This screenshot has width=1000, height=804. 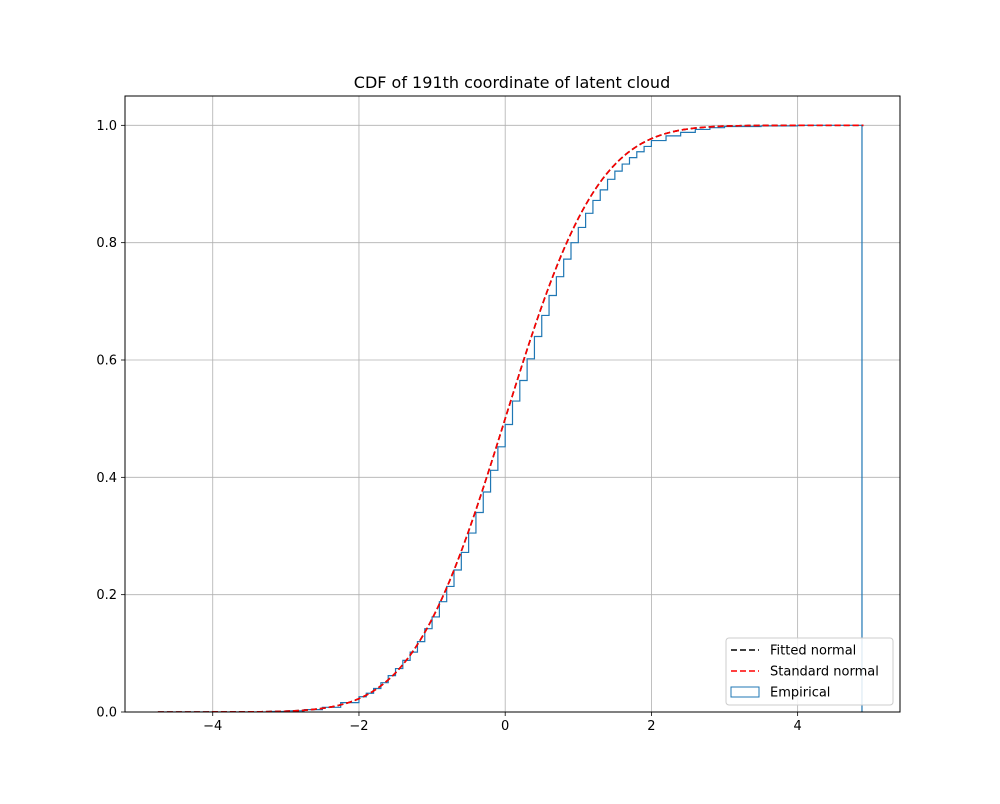 I want to click on y-tick-label: 0.2, so click(x=106, y=595).